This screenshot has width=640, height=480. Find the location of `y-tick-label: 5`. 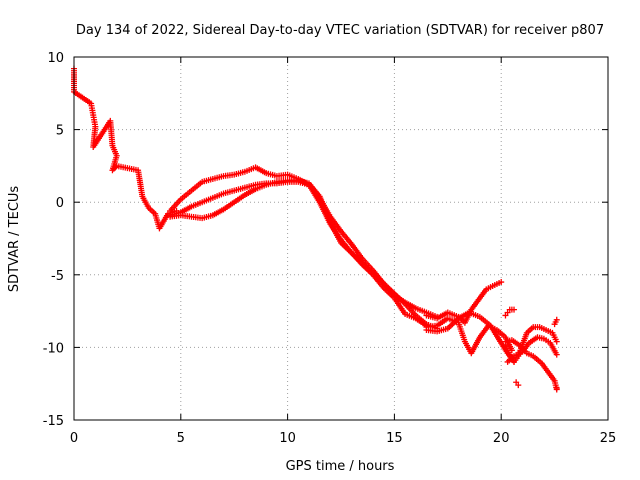

y-tick-label: 5 is located at coordinates (60, 131).